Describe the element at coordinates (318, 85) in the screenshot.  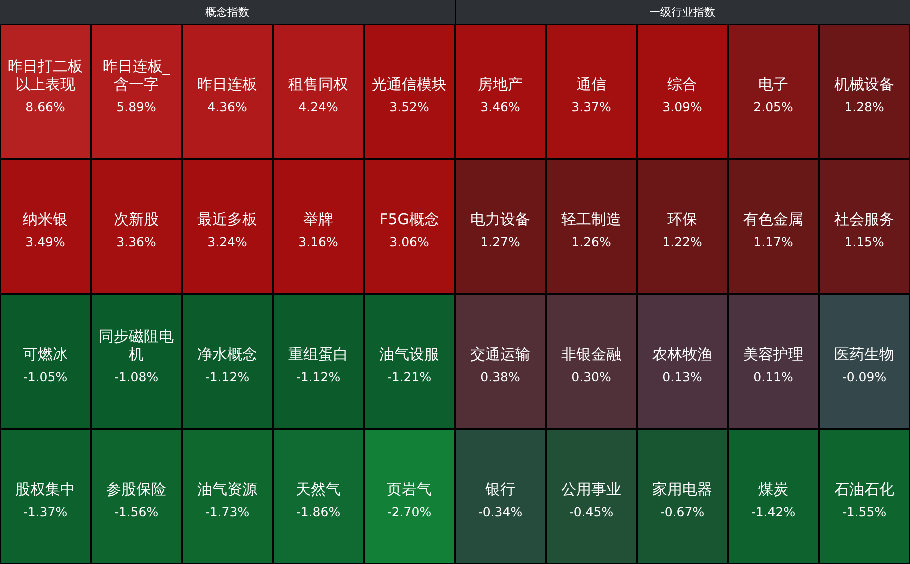
I see `category-label: 租售同权` at that location.